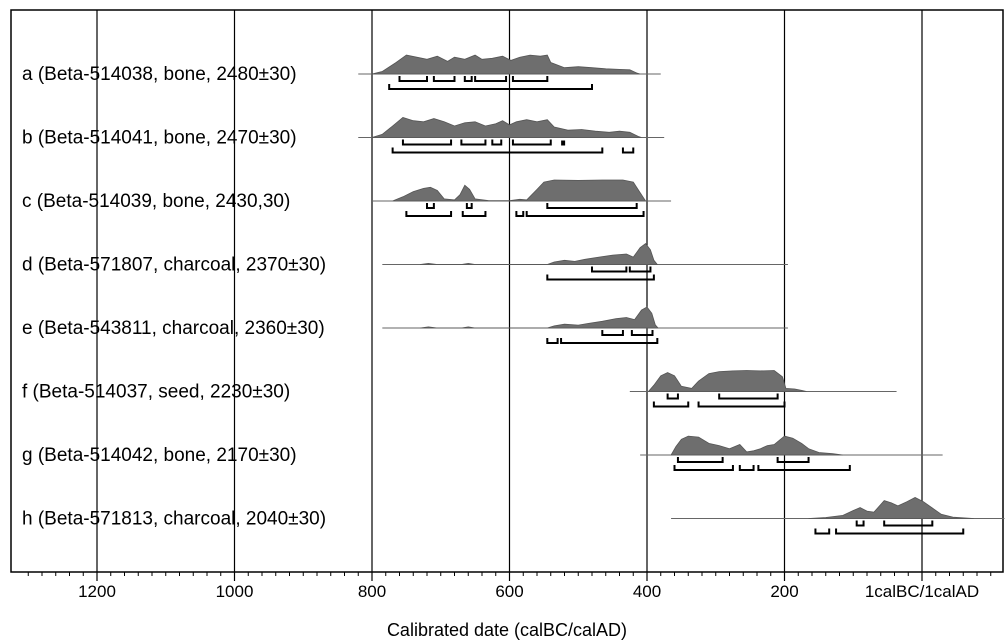 This screenshot has height=644, width=1005. What do you see at coordinates (97, 591) in the screenshot?
I see `x-tick-label: 1200` at bounding box center [97, 591].